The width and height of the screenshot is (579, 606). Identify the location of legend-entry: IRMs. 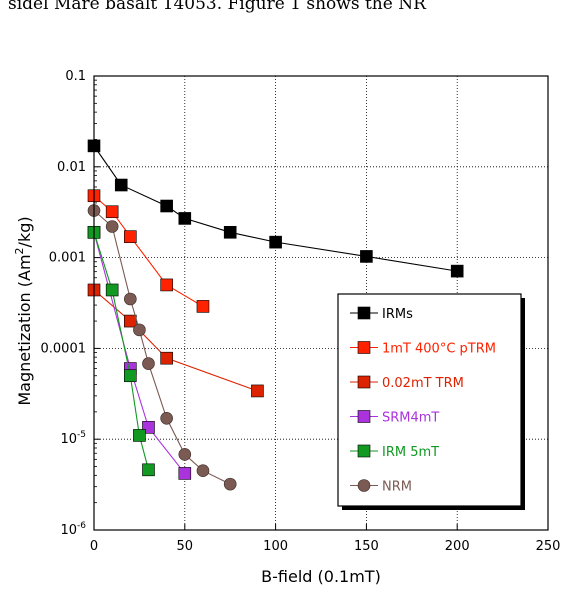
(381, 314).